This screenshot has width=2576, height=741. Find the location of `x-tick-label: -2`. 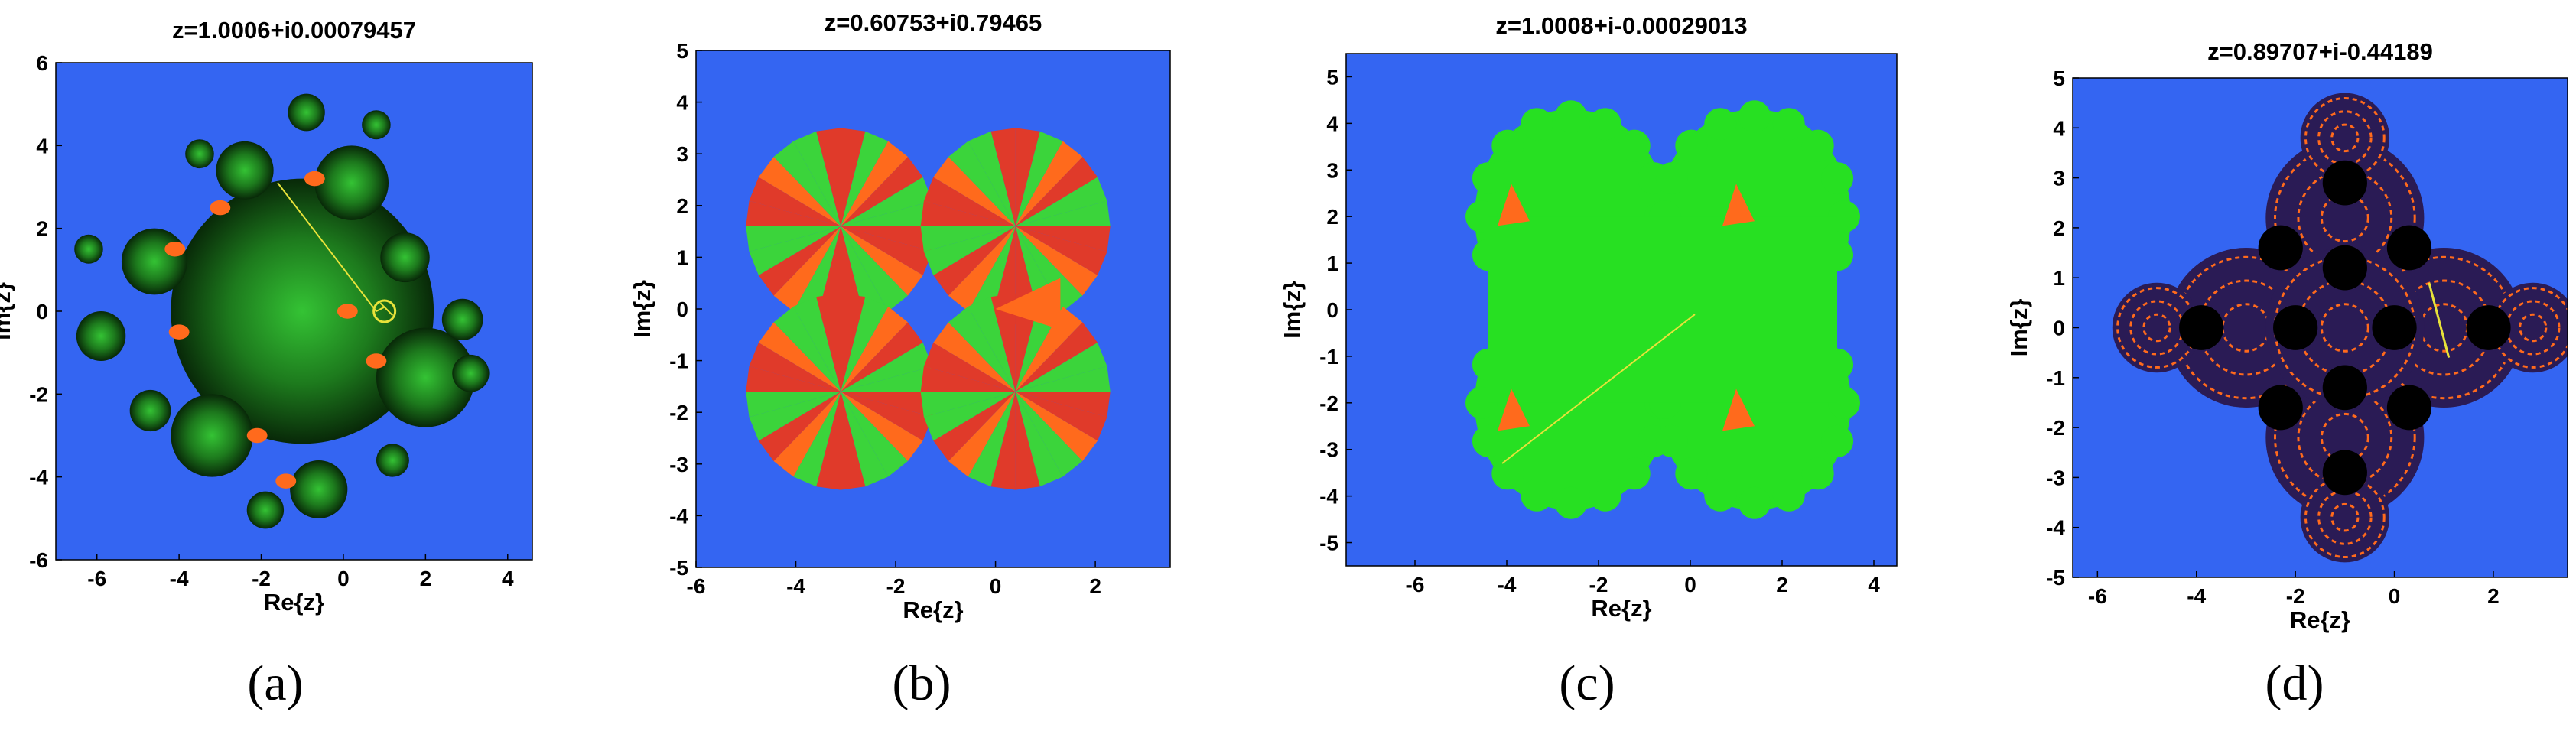

x-tick-label: -2 is located at coordinates (1598, 584).